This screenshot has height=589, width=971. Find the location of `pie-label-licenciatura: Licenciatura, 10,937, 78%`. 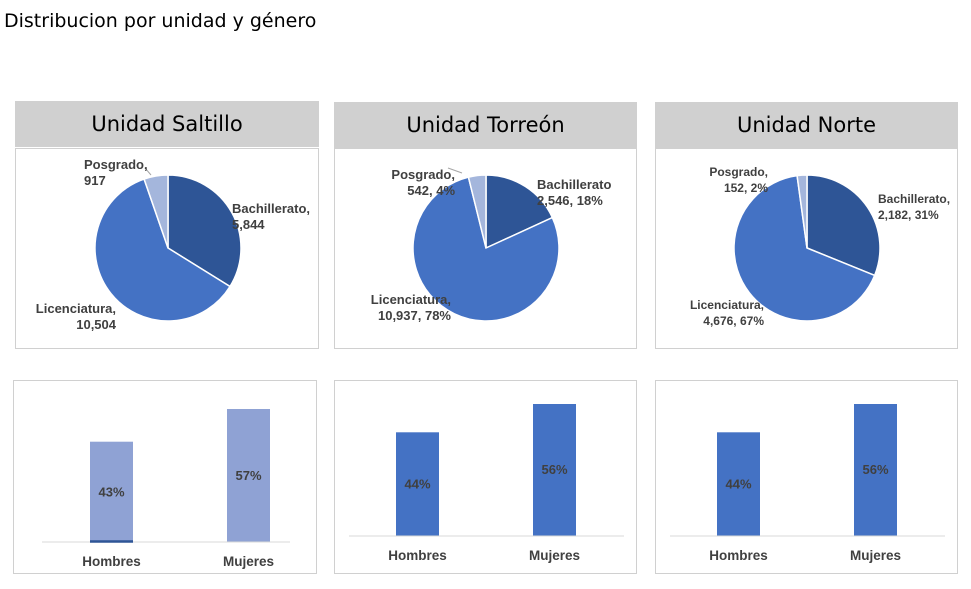

pie-label-licenciatura: Licenciatura, 10,937, 78% is located at coordinates (411, 307).